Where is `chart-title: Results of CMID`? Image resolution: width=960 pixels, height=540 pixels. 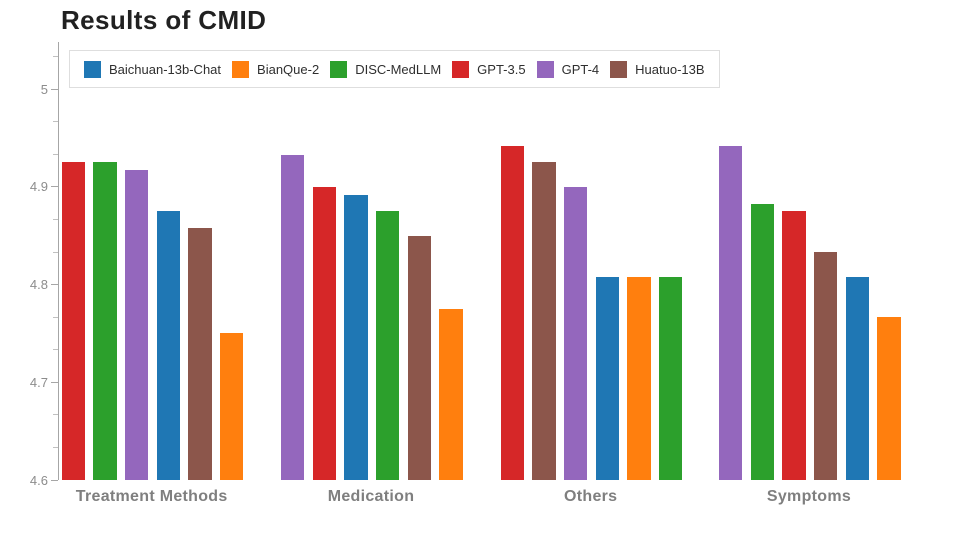
chart-title: Results of CMID is located at coordinates (164, 20).